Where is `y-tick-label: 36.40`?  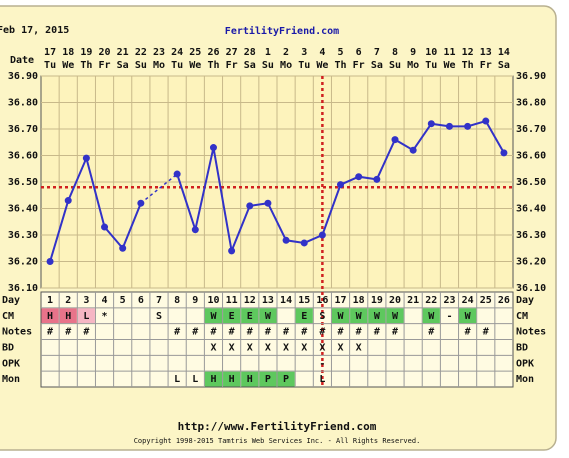 y-tick-label: 36.40 is located at coordinates (23, 209).